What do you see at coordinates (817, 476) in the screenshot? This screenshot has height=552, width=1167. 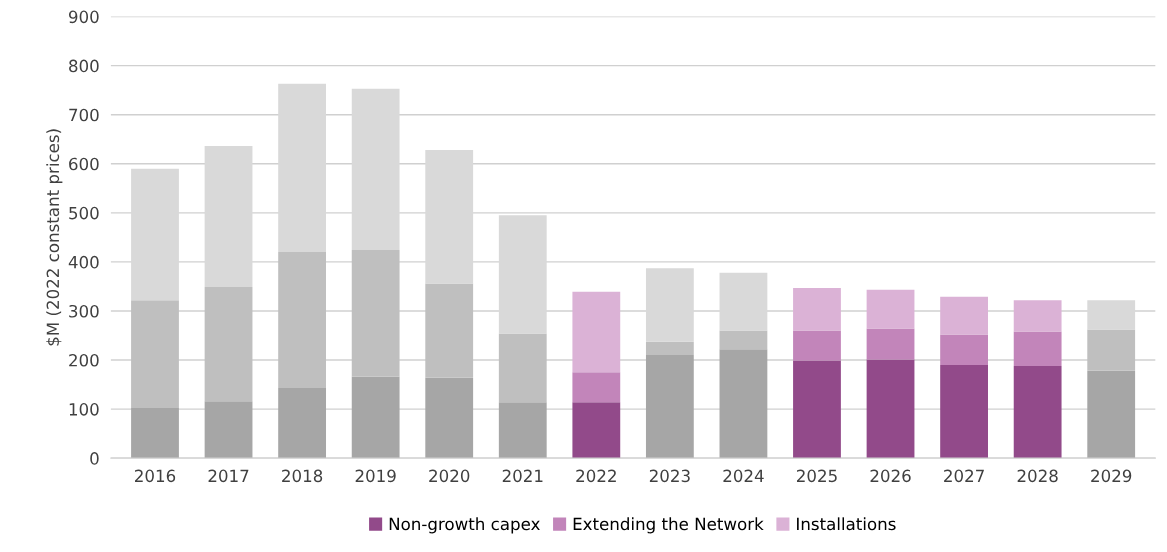 I see `x-tick-label: 2025` at bounding box center [817, 476].